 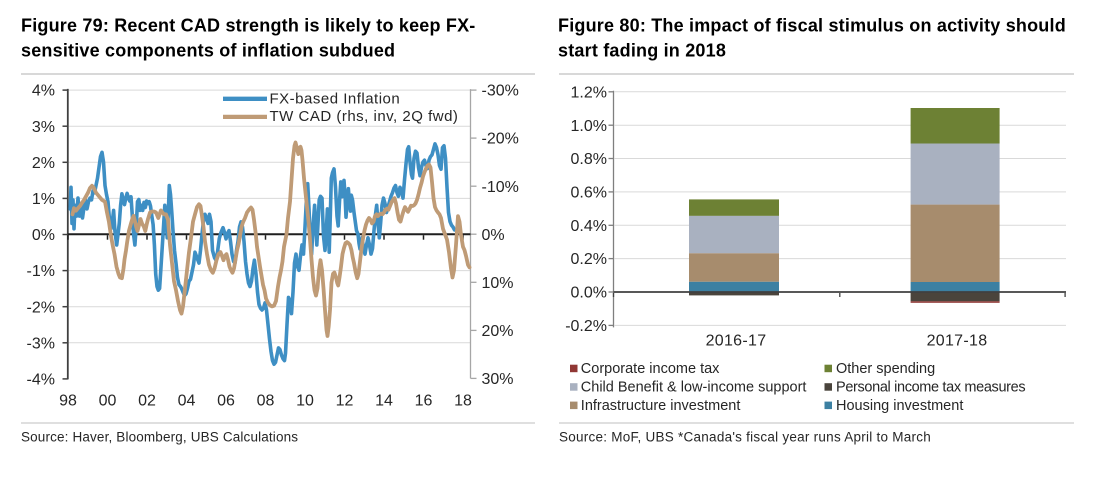 What do you see at coordinates (41, 271) in the screenshot?
I see `svg-text: -1%` at bounding box center [41, 271].